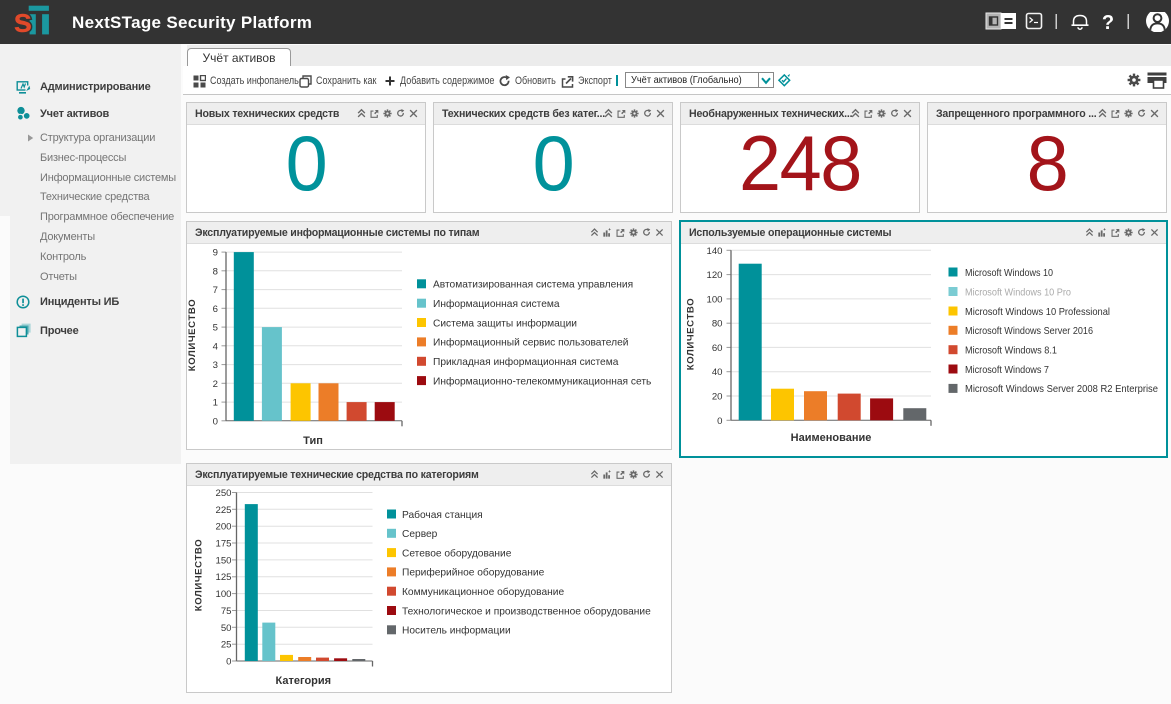  What do you see at coordinates (457, 553) in the screenshot?
I see `svg-text: Сетевое оборудование` at bounding box center [457, 553].